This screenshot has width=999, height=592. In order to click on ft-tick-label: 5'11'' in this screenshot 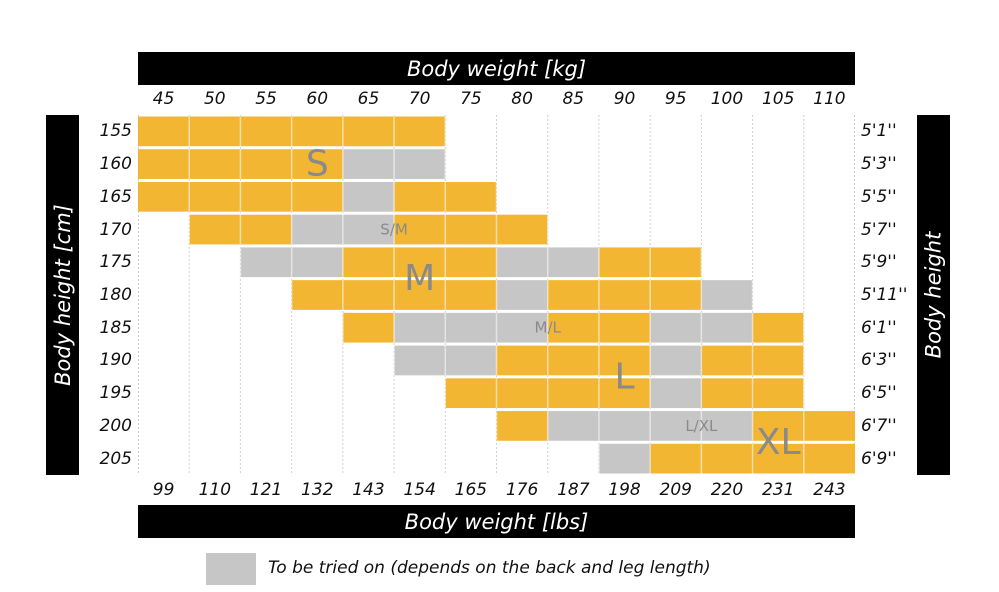, I will do `click(884, 295)`.